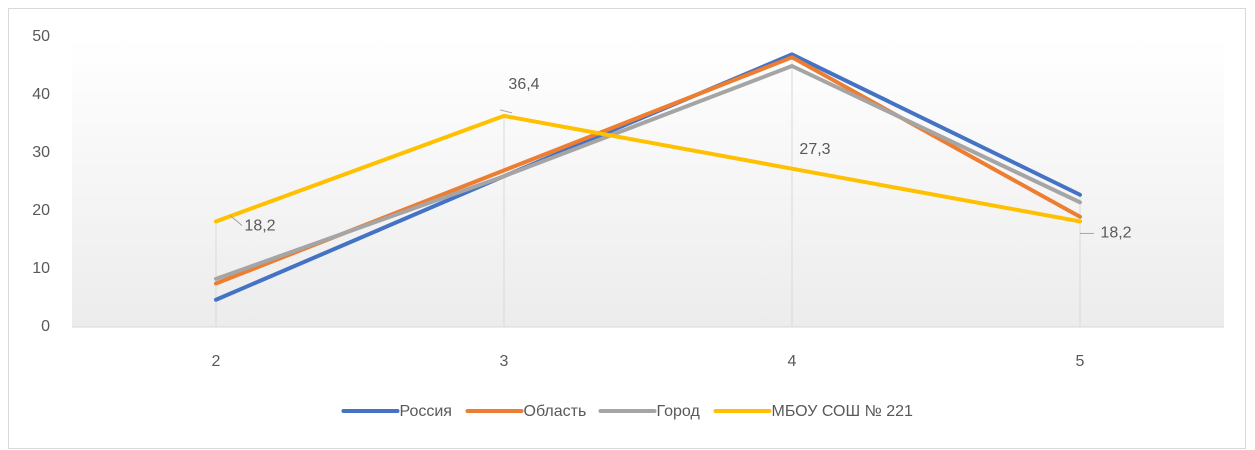 This screenshot has height=450, width=1255. What do you see at coordinates (1080, 361) in the screenshot?
I see `x-tick-label: 5` at bounding box center [1080, 361].